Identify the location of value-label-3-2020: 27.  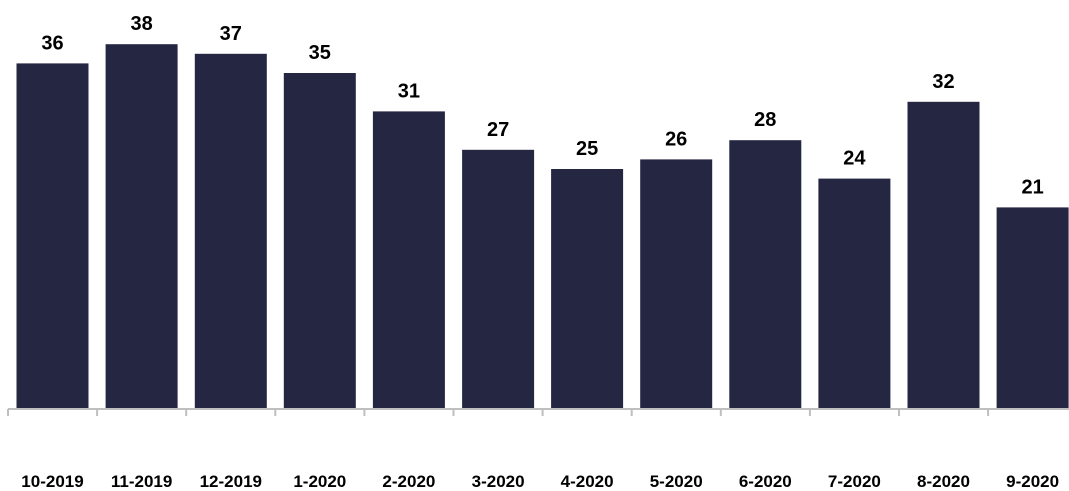
(498, 130).